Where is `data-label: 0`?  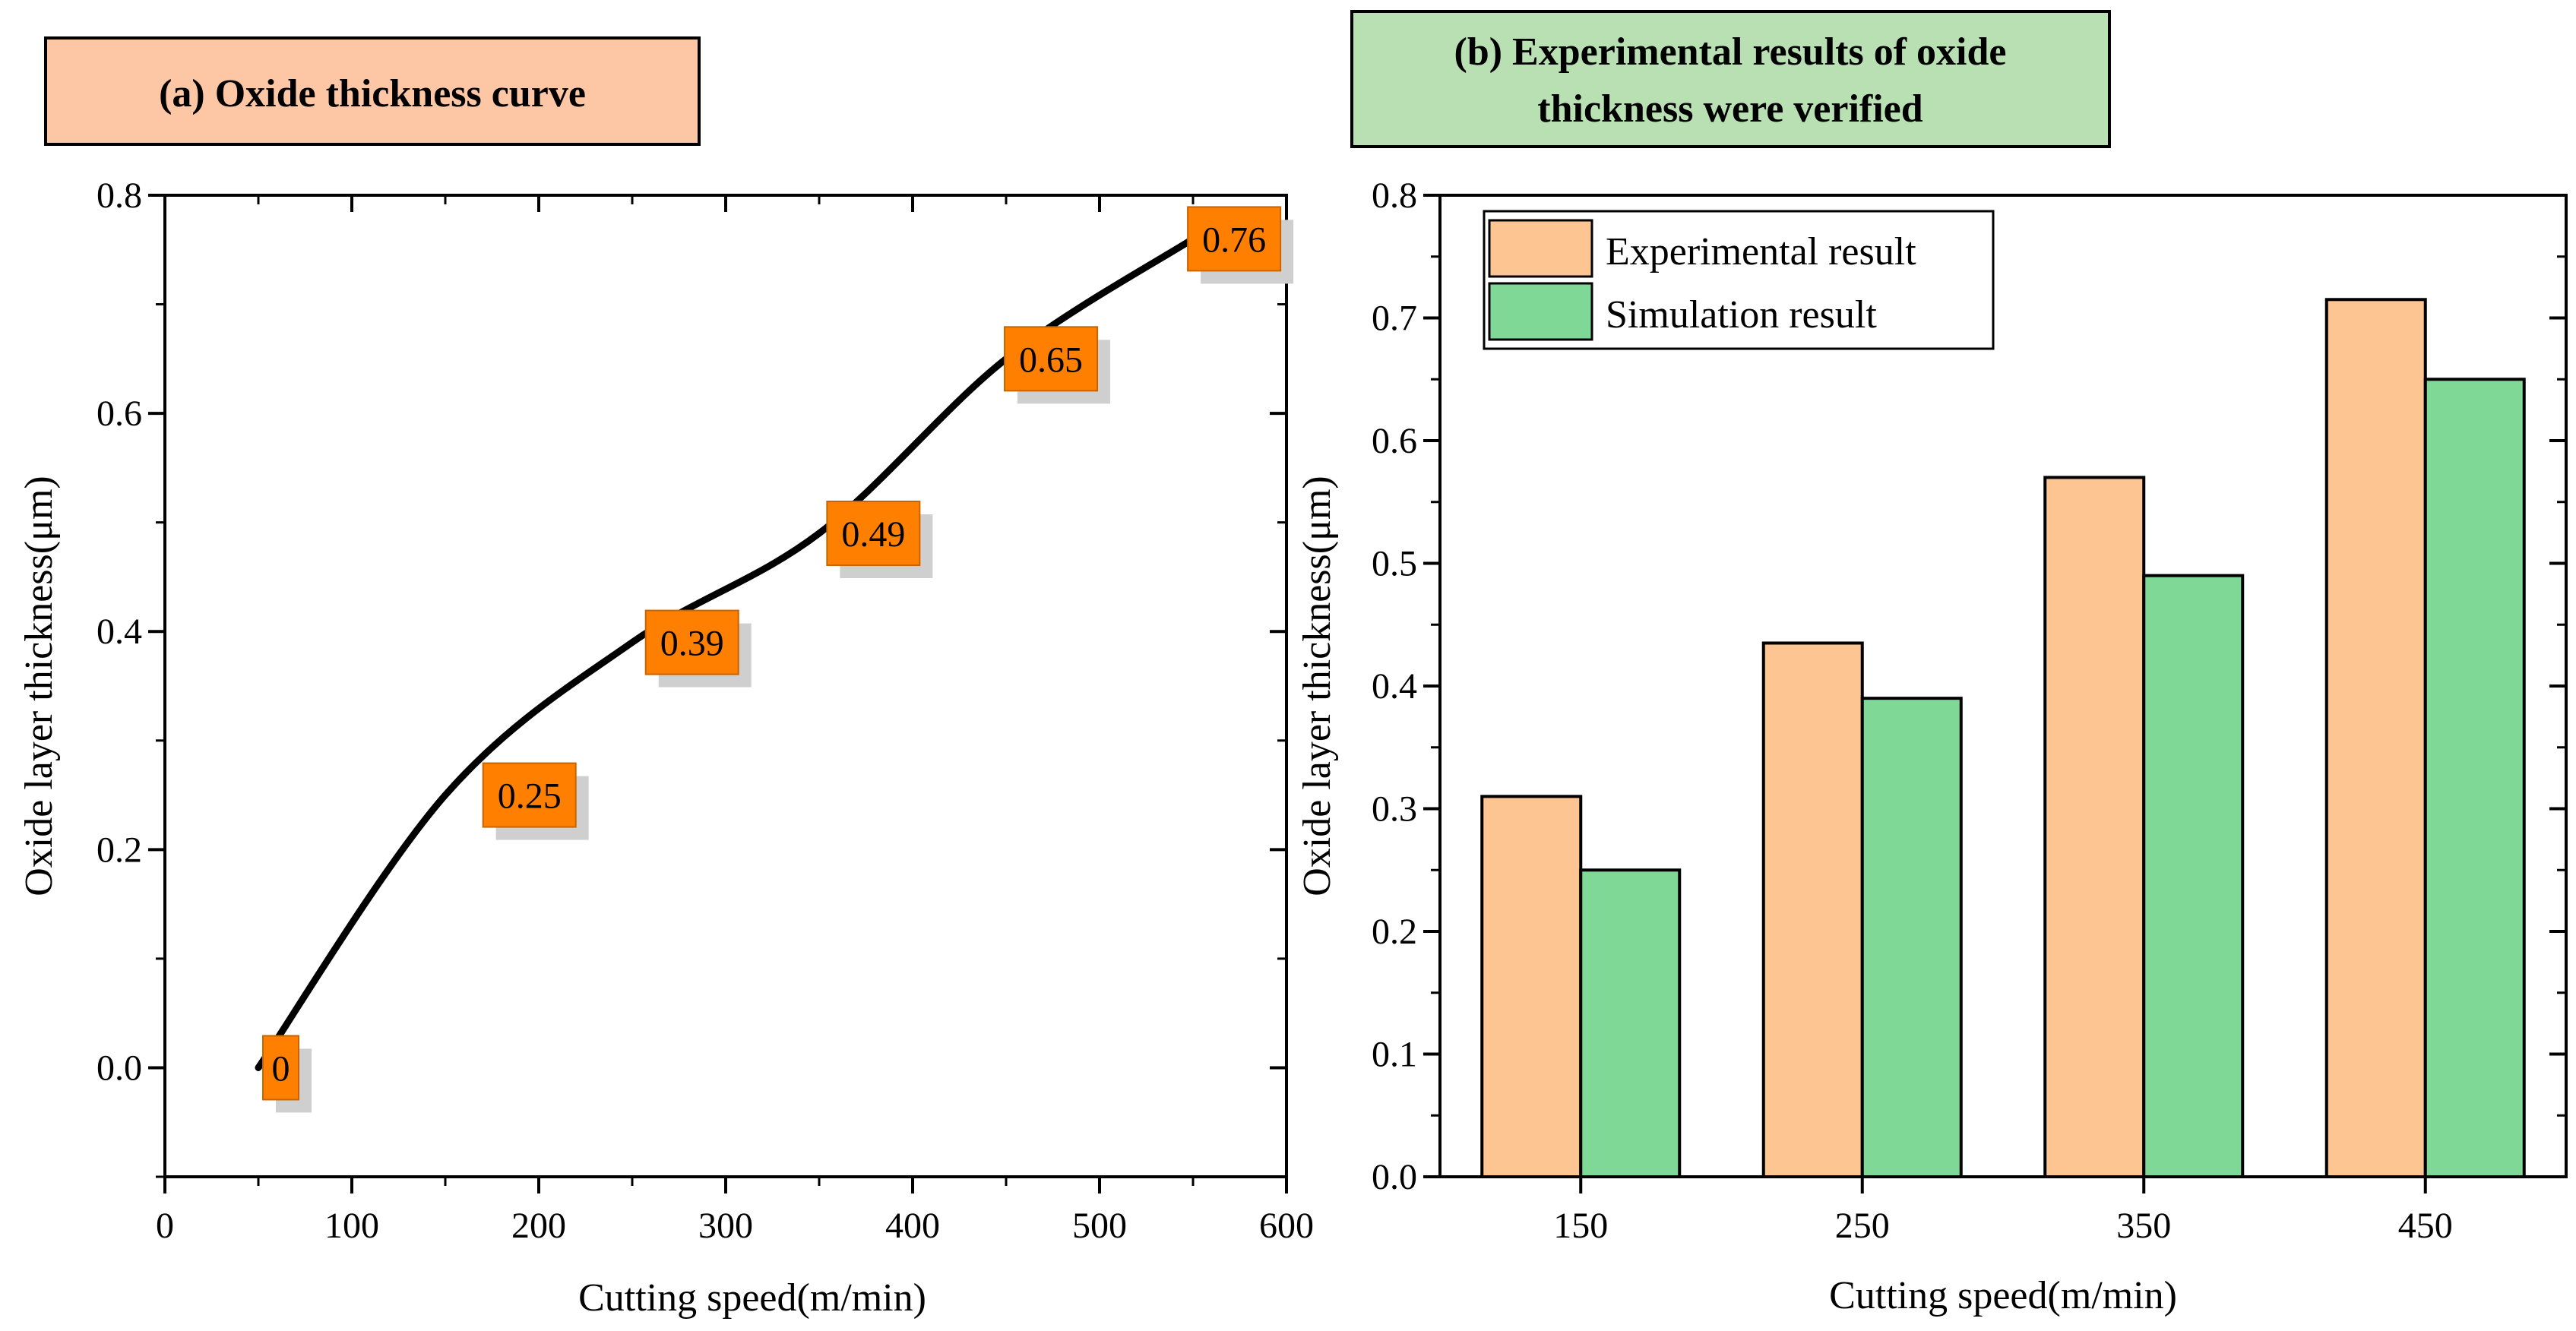
data-label: 0 is located at coordinates (281, 1068).